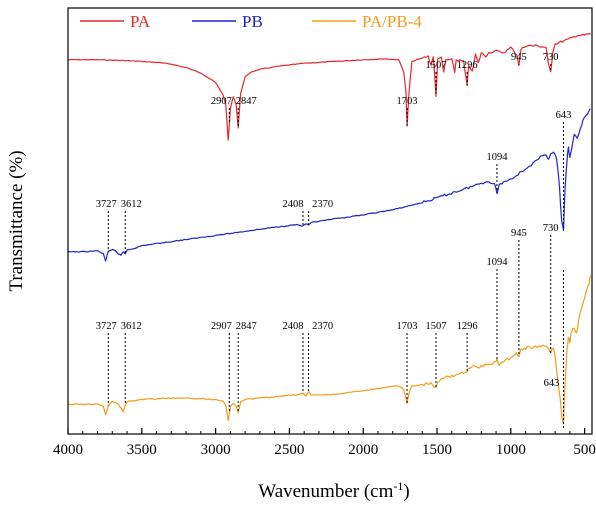 The width and height of the screenshot is (596, 505). Describe the element at coordinates (325, 491) in the screenshot. I see `x-axis-title-main: Wavenumber (cm` at that location.